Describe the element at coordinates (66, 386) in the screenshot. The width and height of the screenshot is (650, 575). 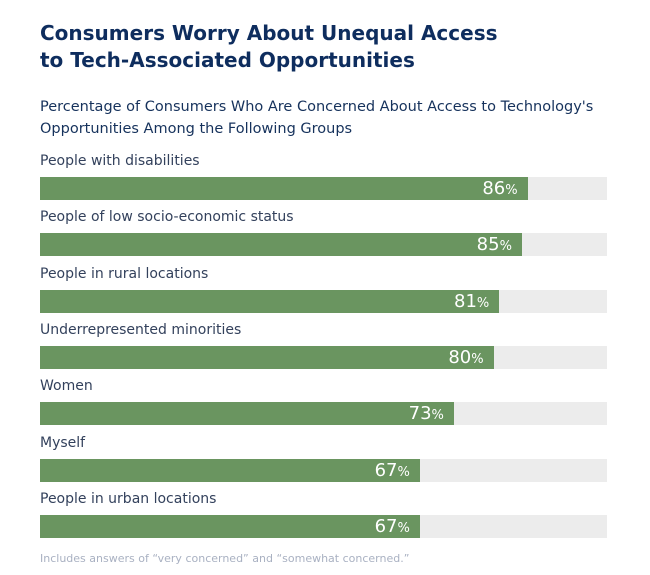
I see `category-label: Women` at that location.